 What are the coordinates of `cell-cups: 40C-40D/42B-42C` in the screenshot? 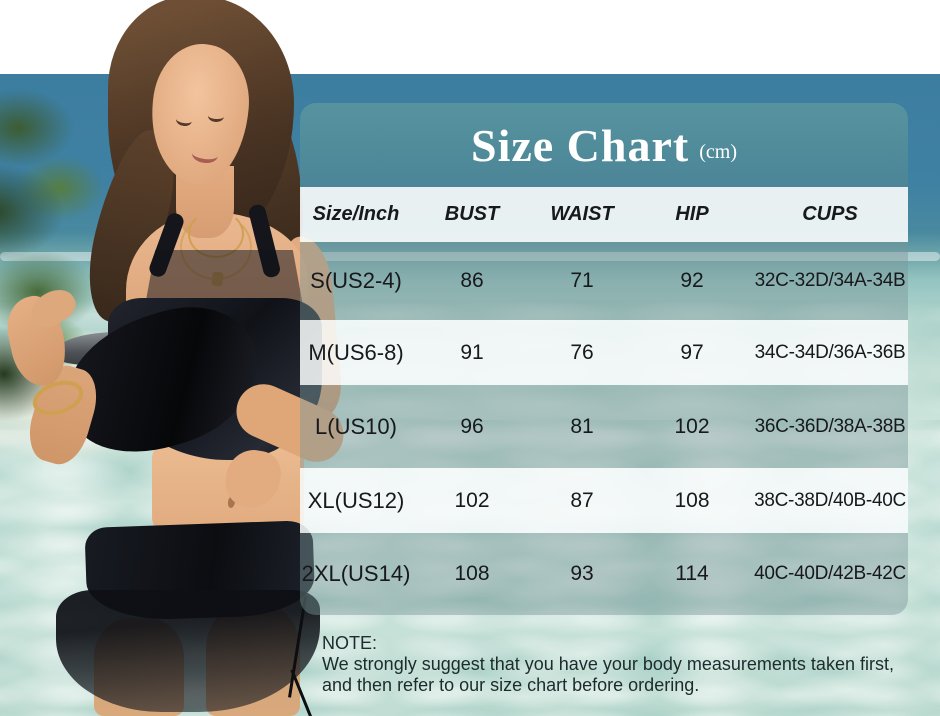 It's located at (830, 573).